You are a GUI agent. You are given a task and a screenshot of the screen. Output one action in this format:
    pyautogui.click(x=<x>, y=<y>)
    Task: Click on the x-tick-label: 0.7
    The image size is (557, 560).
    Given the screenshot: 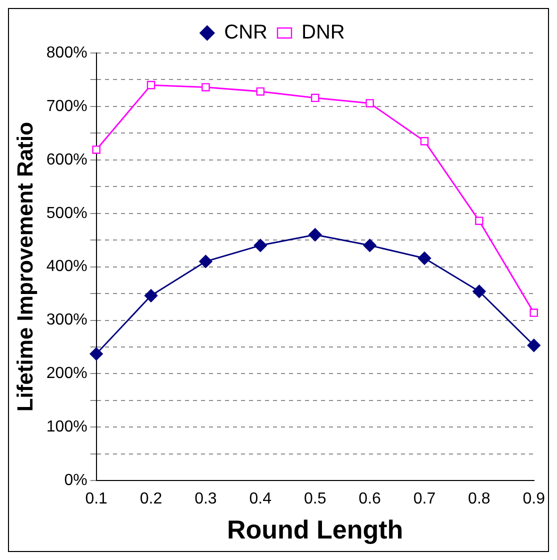 What is the action you would take?
    pyautogui.click(x=424, y=499)
    